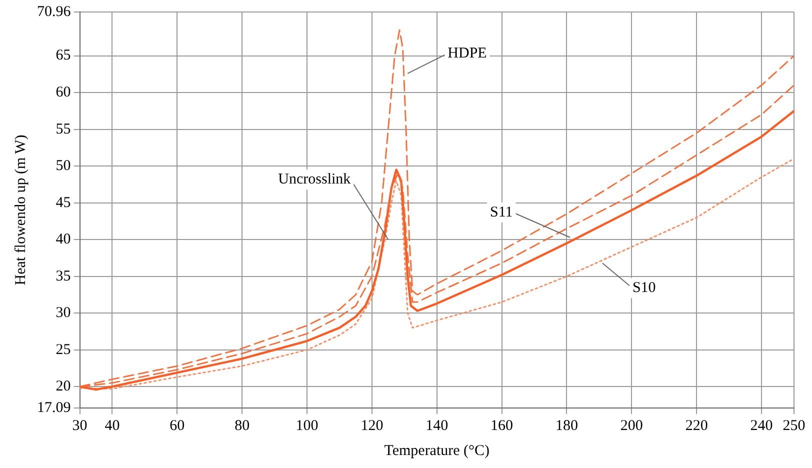 This screenshot has width=812, height=468. Describe the element at coordinates (63, 56) in the screenshot. I see `y-tick-label: 65` at that location.